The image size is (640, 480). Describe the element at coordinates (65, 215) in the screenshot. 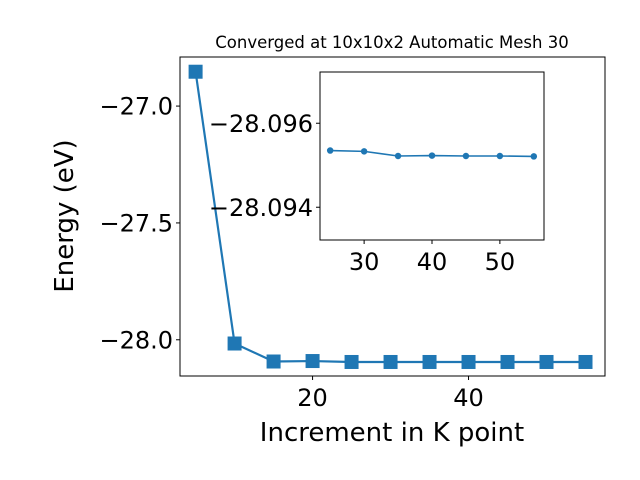

I see `y-axis-label: Energy (eV)` at that location.